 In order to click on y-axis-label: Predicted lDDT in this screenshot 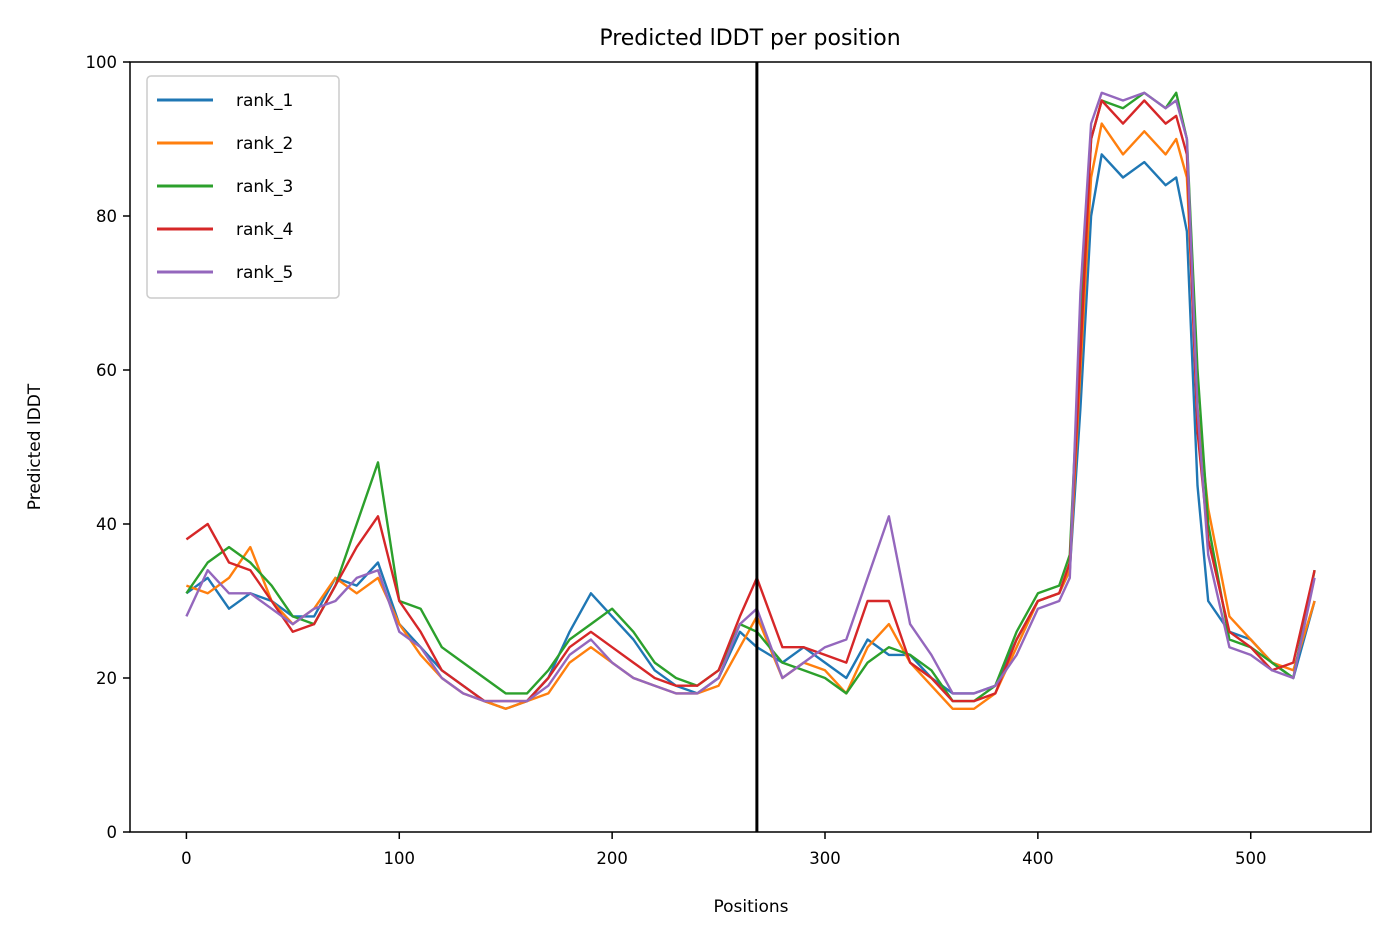, I will do `click(35, 446)`.